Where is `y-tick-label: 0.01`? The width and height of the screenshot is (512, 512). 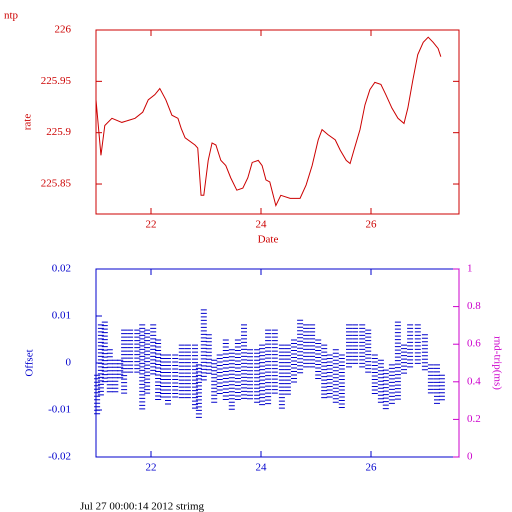
y-tick-label: 0.01 is located at coordinates (61, 316).